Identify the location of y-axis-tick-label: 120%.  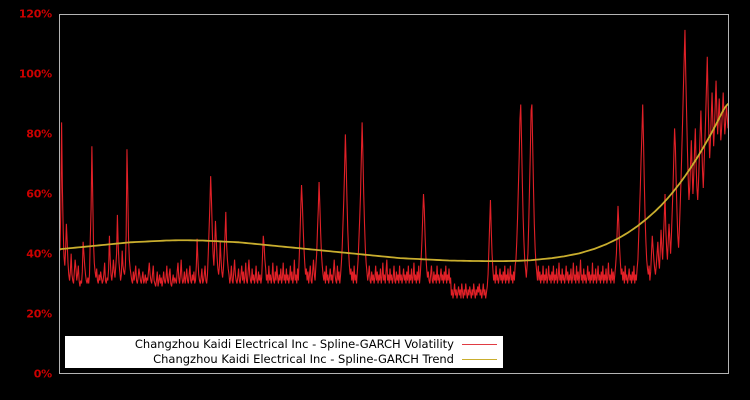
(35, 14).